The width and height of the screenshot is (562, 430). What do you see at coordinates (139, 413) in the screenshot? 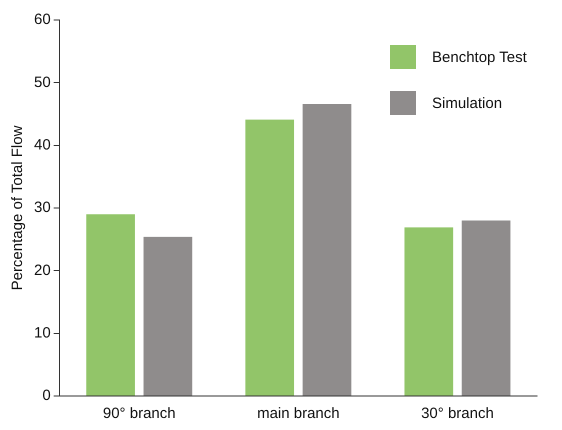
I see `x-tick-label: 90° branch` at bounding box center [139, 413].